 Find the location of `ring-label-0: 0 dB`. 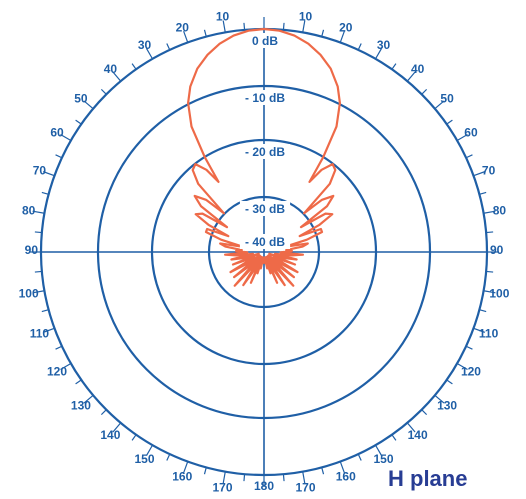

ring-label-0: 0 dB is located at coordinates (265, 41).